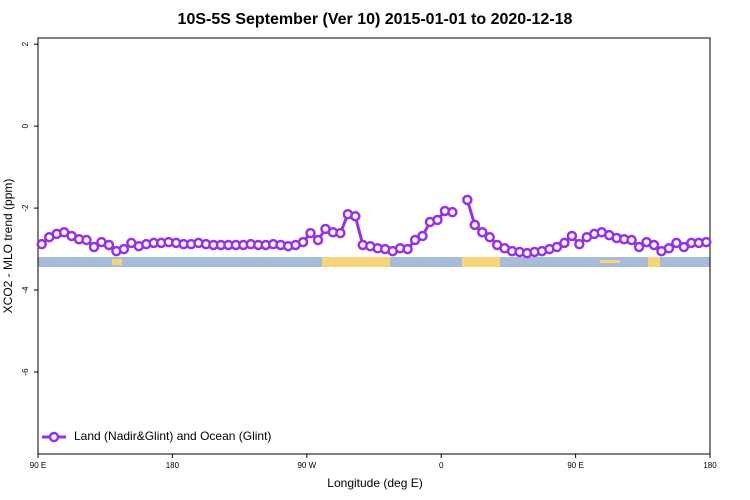  I want to click on x-tick-label: 0, so click(441, 465).